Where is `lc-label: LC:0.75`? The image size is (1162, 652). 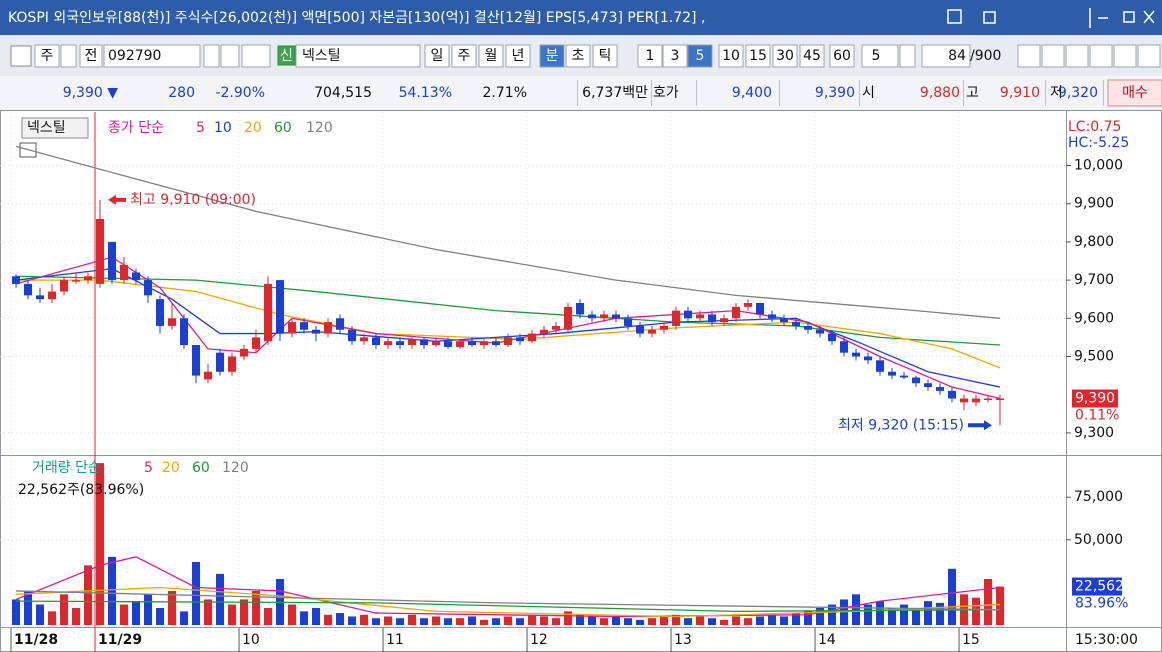 lc-label: LC:0.75 is located at coordinates (1094, 127).